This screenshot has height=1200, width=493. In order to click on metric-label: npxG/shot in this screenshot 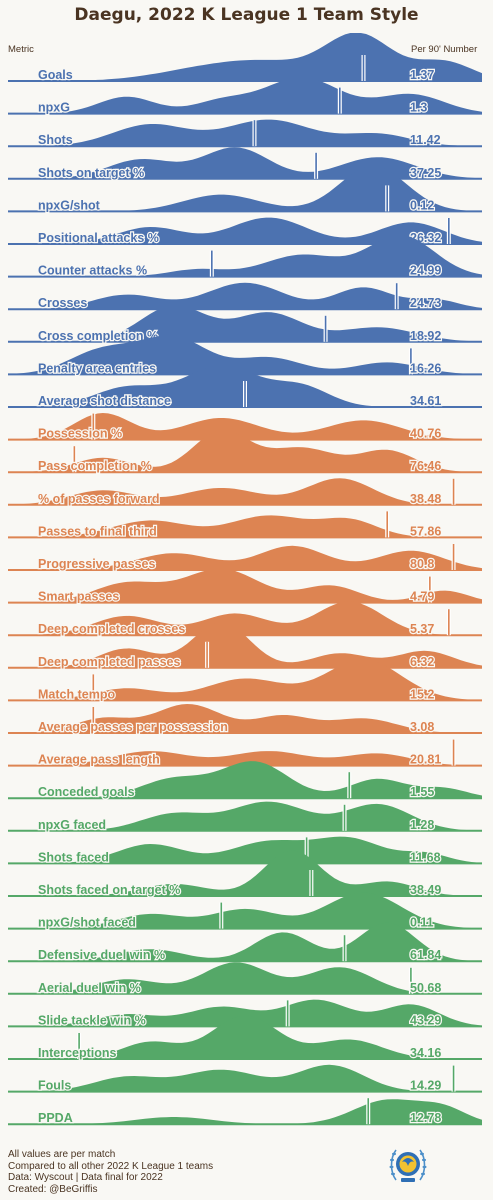, I will do `click(69, 205)`.